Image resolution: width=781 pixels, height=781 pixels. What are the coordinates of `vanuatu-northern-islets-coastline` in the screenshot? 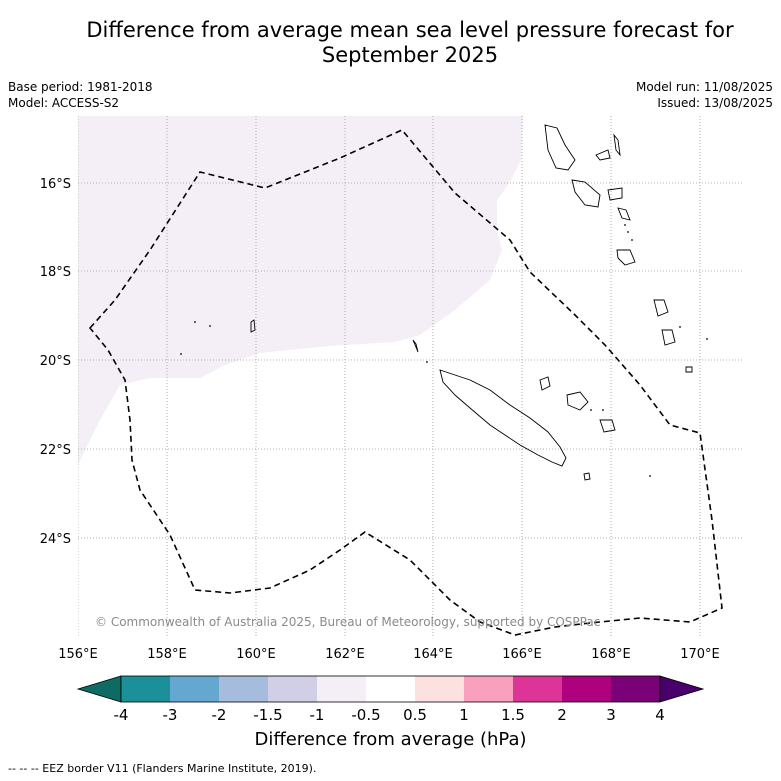 It's located at (617, 145).